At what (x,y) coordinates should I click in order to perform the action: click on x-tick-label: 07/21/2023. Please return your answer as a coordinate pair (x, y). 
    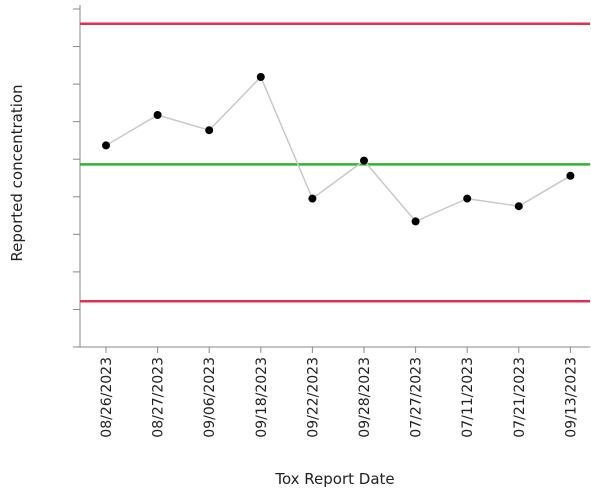
    Looking at the image, I should click on (520, 397).